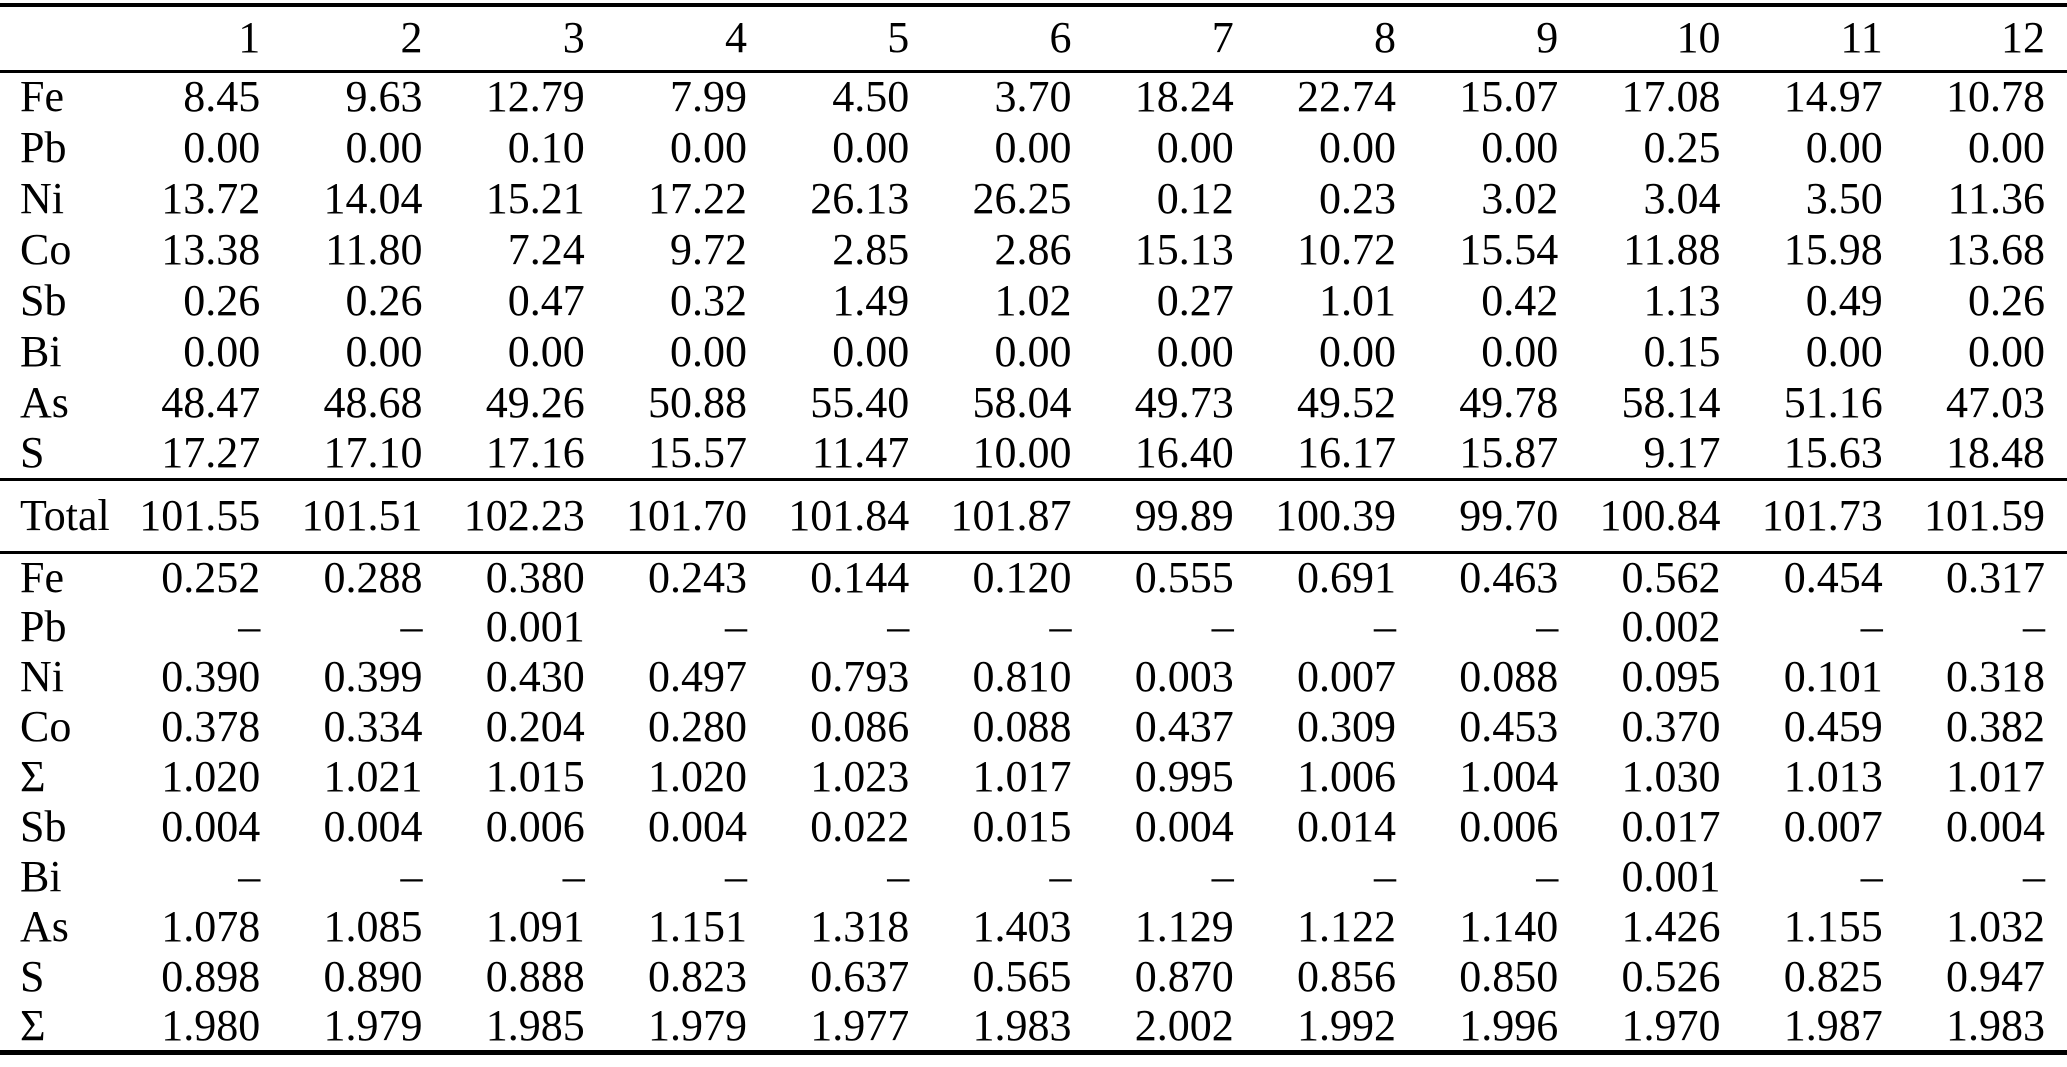  What do you see at coordinates (1833, 676) in the screenshot?
I see `table-cell: 0.101` at bounding box center [1833, 676].